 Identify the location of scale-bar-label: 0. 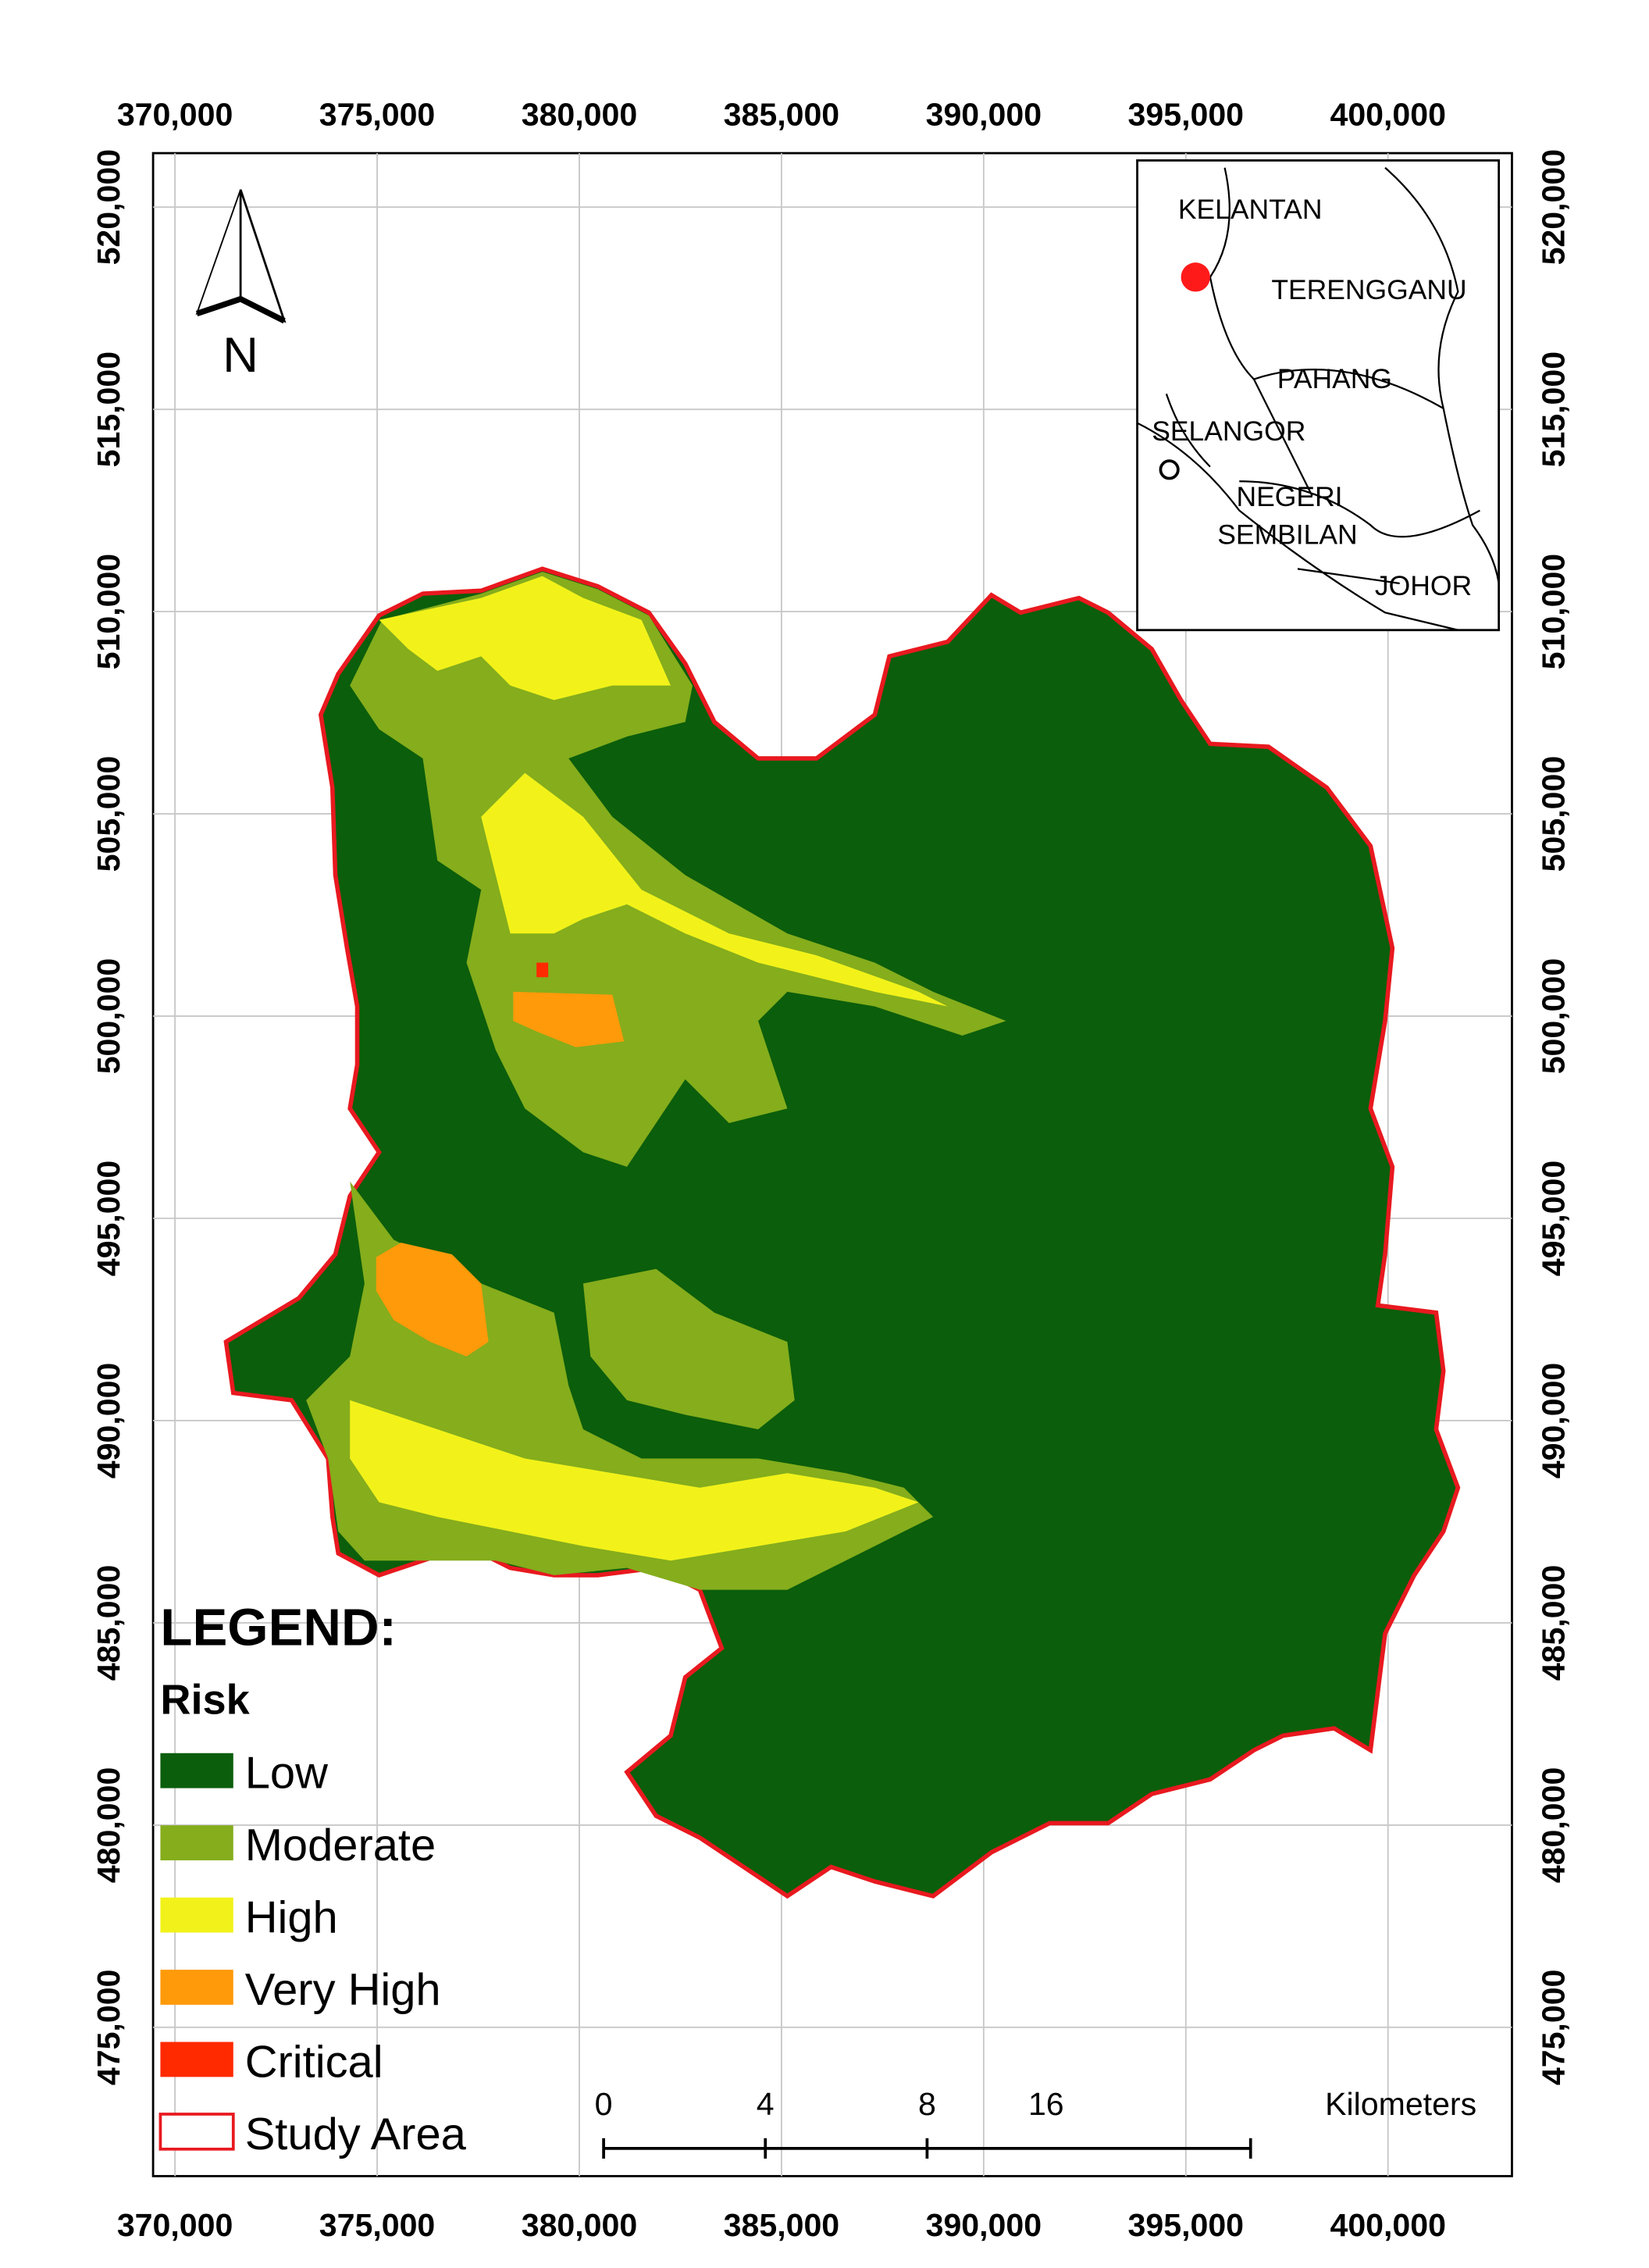
(604, 2104).